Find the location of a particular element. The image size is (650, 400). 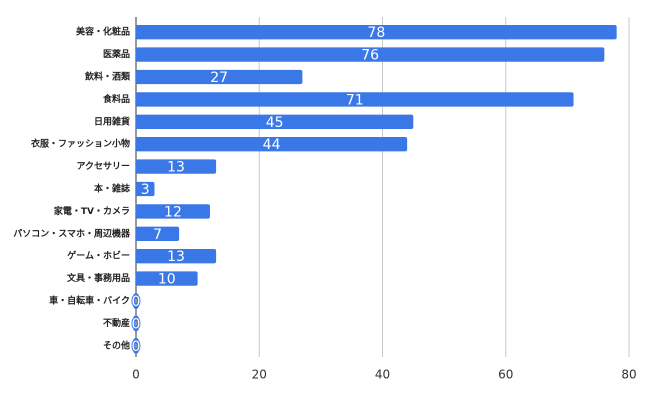

y-tick-label: パソコン・スマホ・周辺機器 is located at coordinates (72, 233).